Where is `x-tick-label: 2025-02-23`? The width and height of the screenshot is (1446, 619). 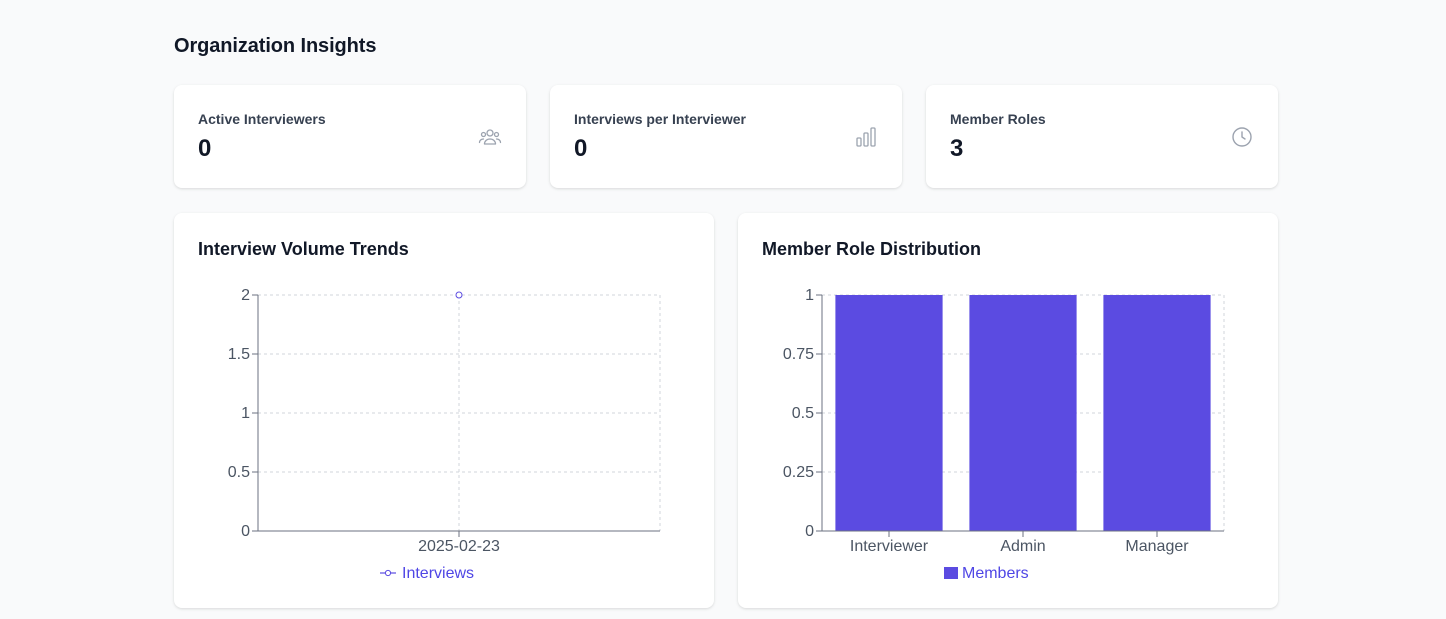 x-tick-label: 2025-02-23 is located at coordinates (459, 546).